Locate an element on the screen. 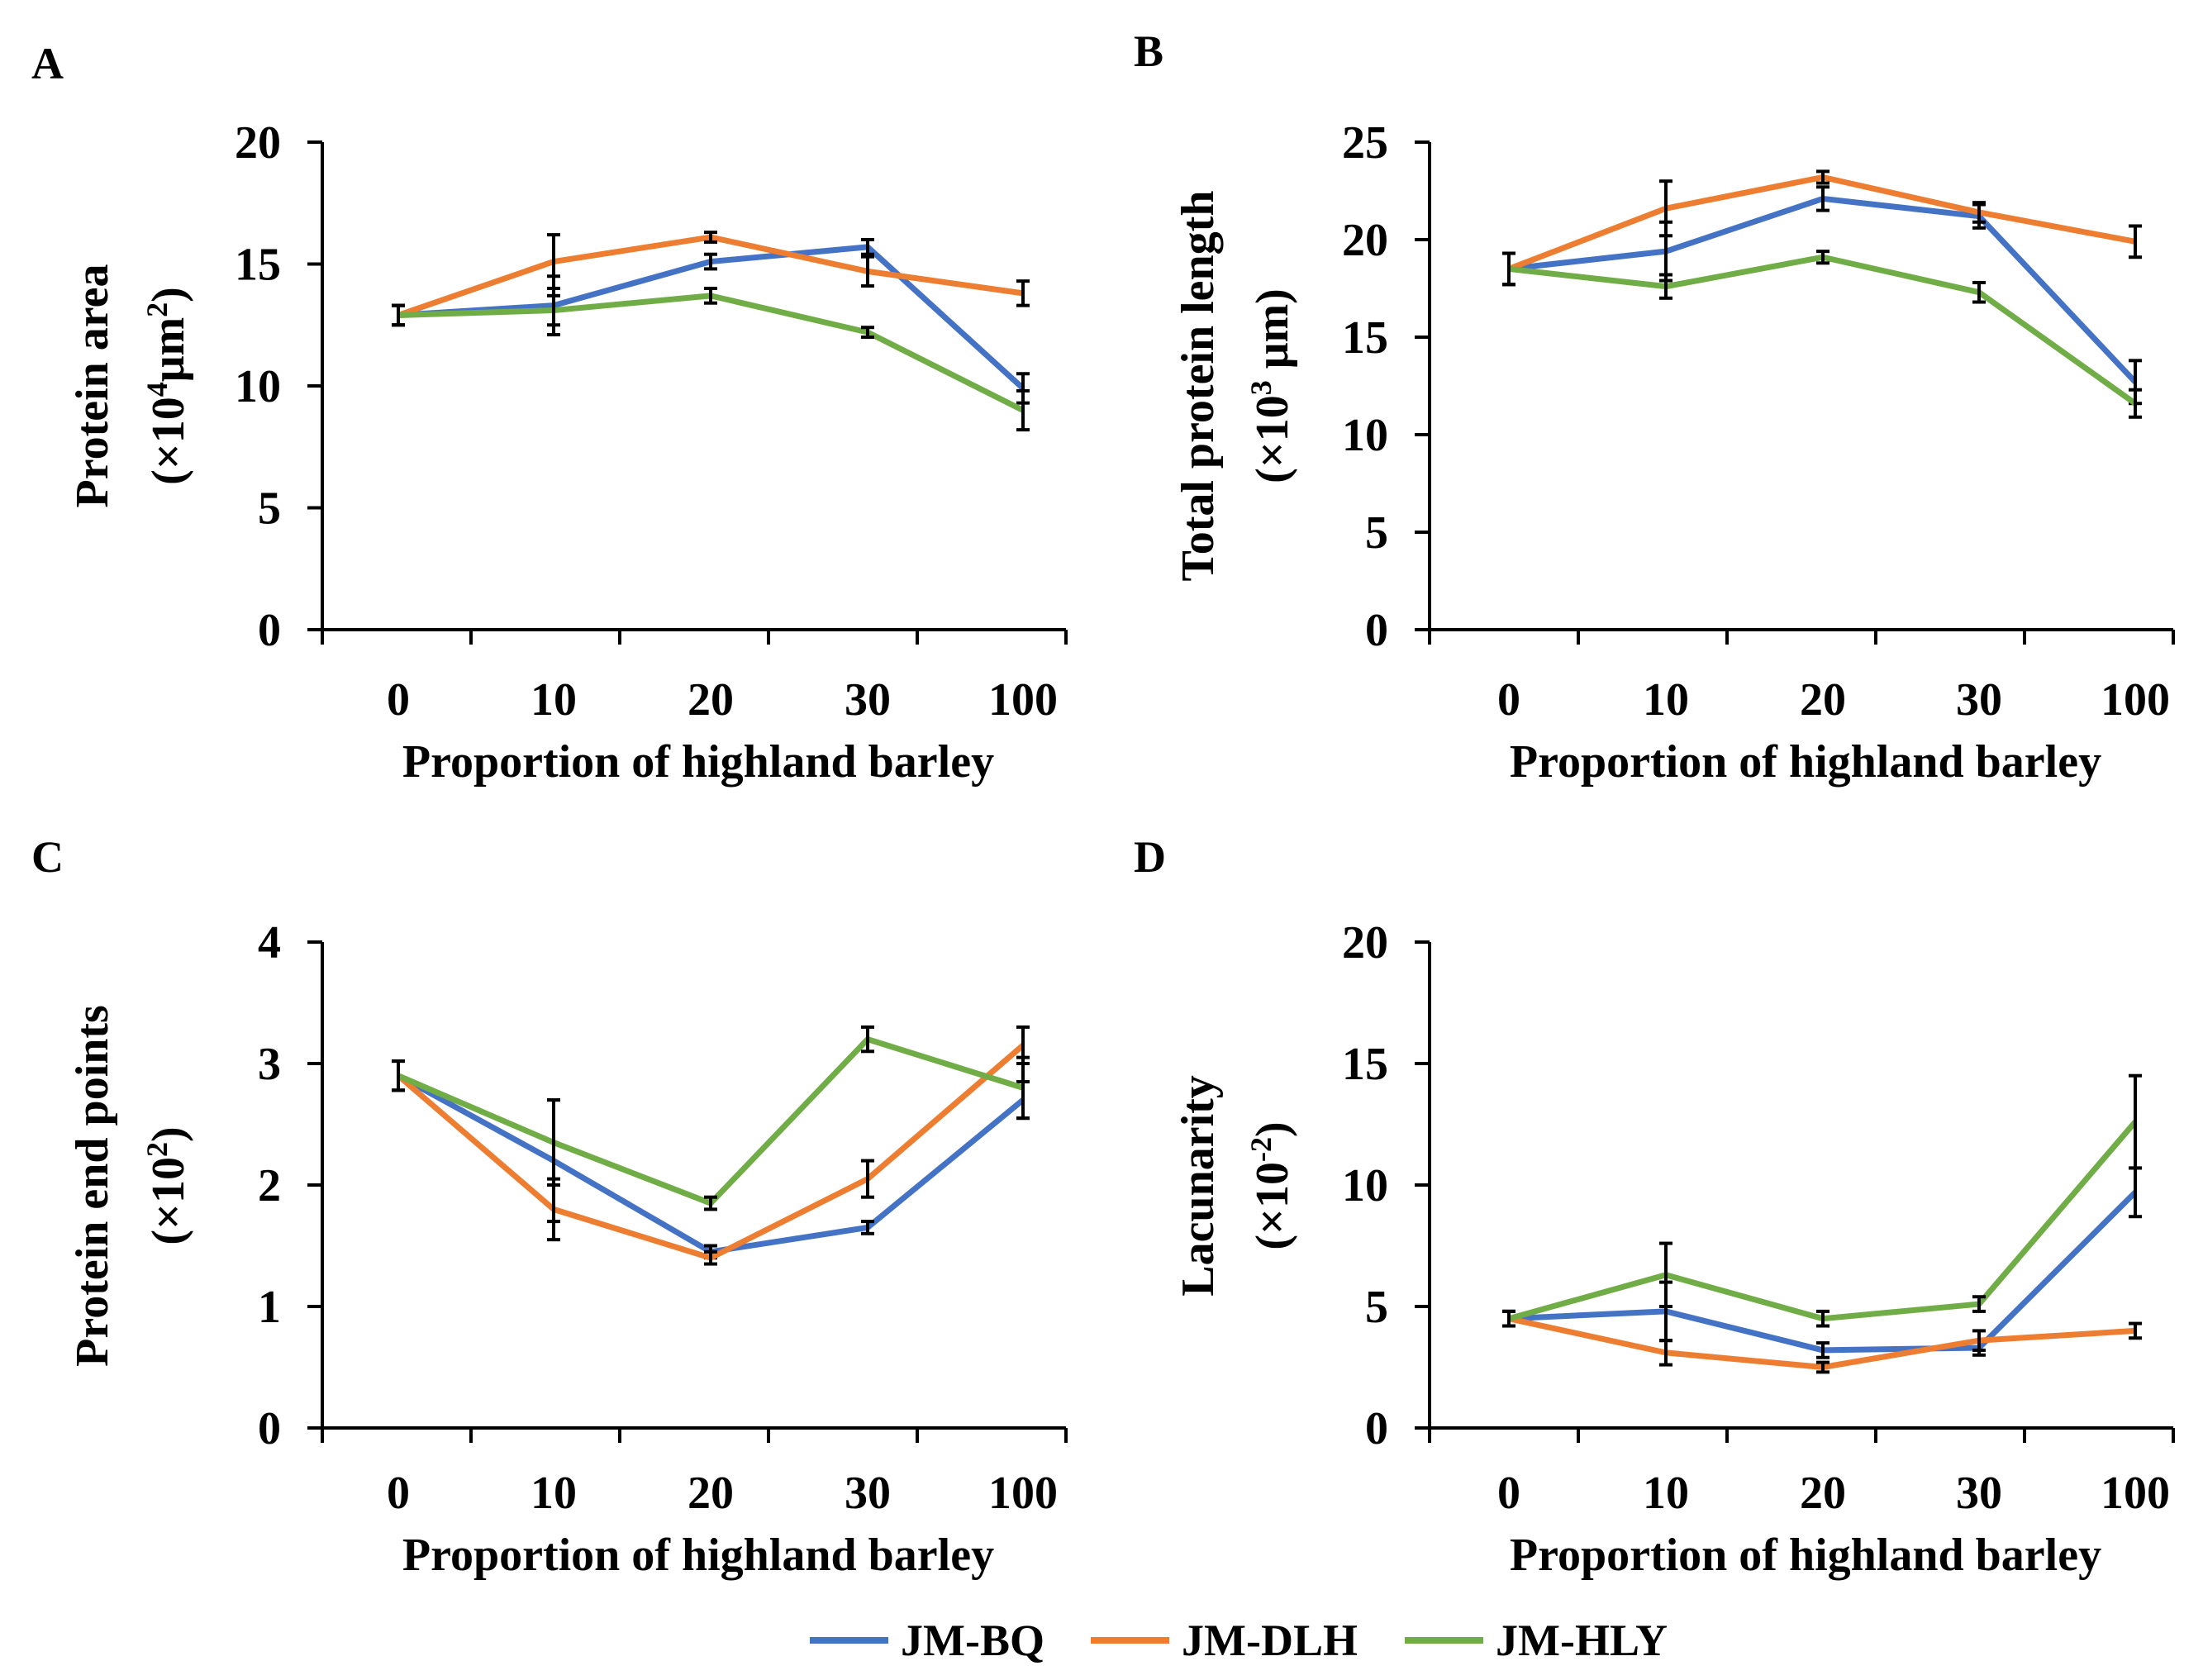 The width and height of the screenshot is (2203, 1680). y-tick-label: 4 is located at coordinates (270, 942).